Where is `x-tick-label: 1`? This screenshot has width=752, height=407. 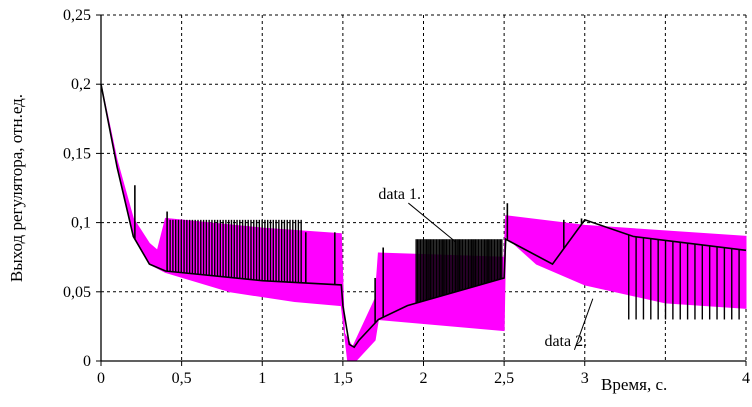
x-tick-label: 1 is located at coordinates (262, 378).